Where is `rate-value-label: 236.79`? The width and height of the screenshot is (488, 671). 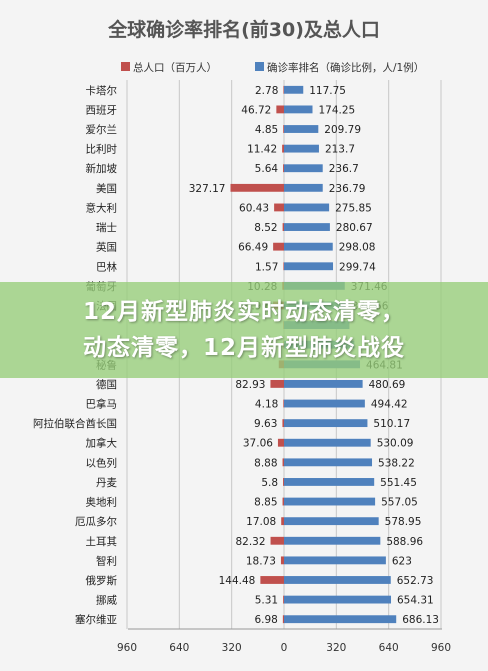
rate-value-label: 236.79 is located at coordinates (347, 189).